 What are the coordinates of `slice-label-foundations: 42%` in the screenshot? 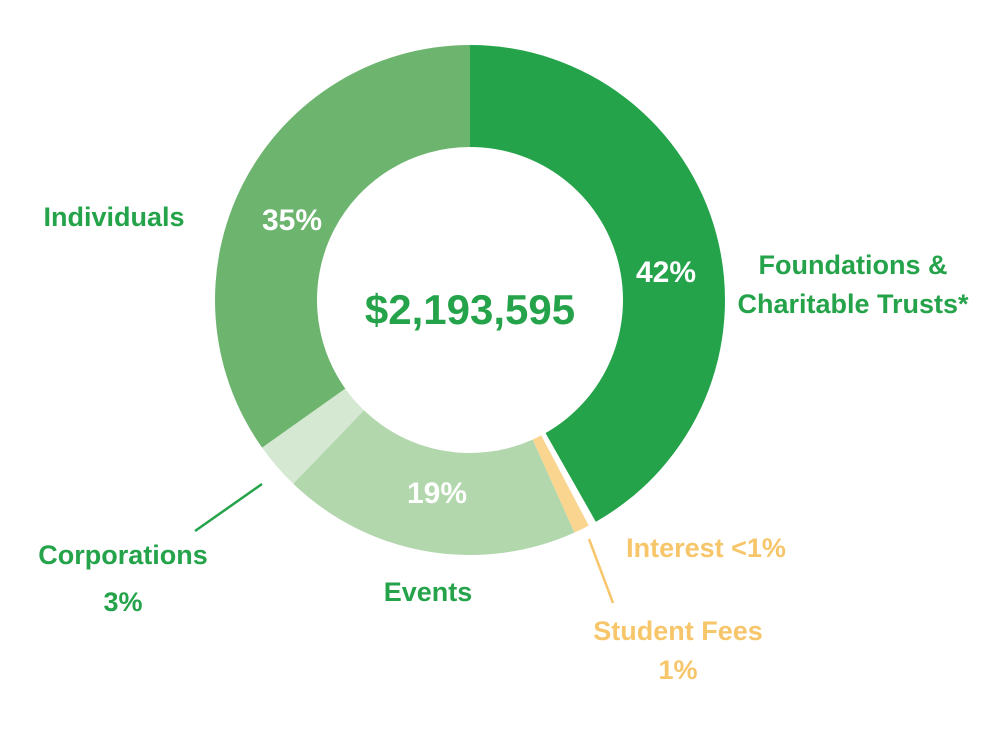 It's located at (666, 272).